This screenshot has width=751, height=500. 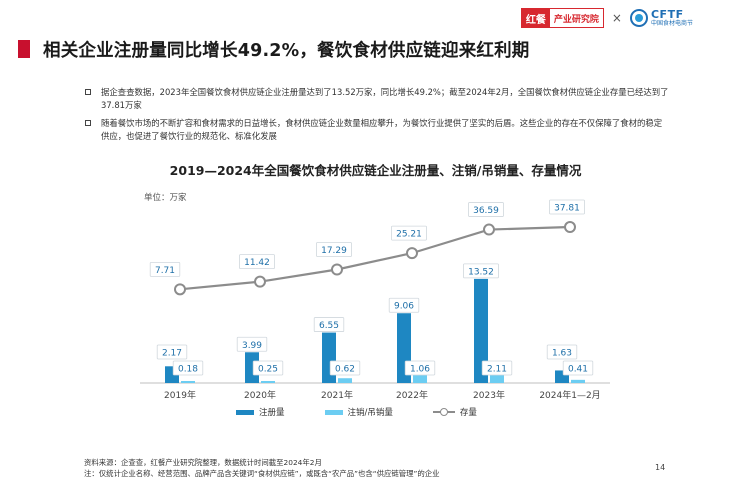 I want to click on data-label-stock: 37.81, so click(x=567, y=209).